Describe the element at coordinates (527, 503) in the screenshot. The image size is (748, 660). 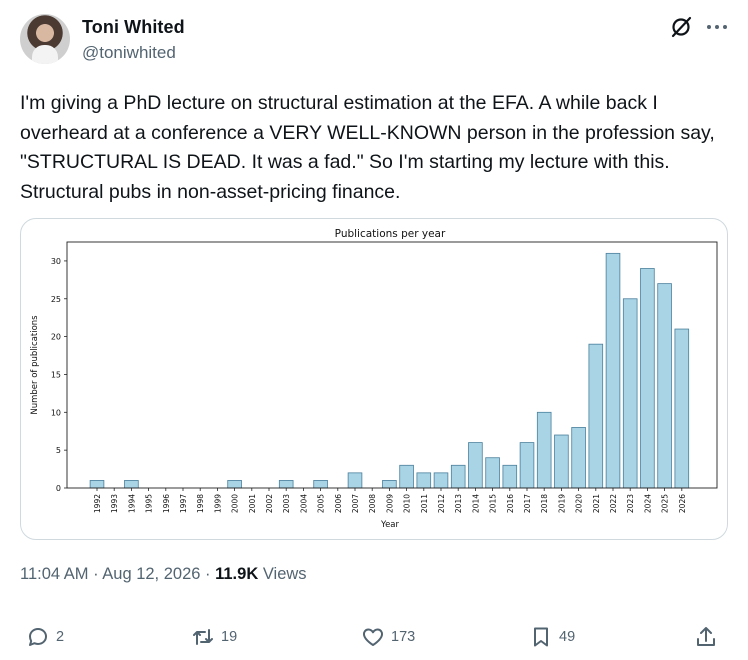
I see `x-tick-label-2017: 2017` at that location.